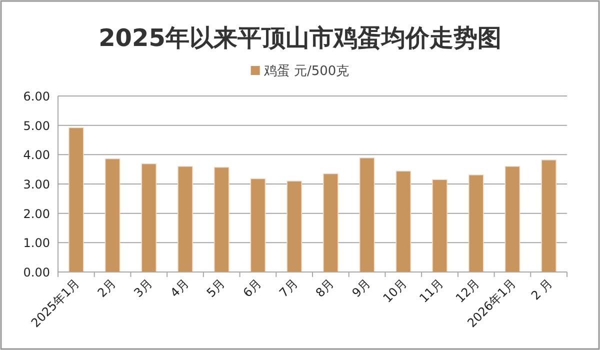  What do you see at coordinates (216, 288) in the screenshot?
I see `x-tick-label: 5月` at bounding box center [216, 288].